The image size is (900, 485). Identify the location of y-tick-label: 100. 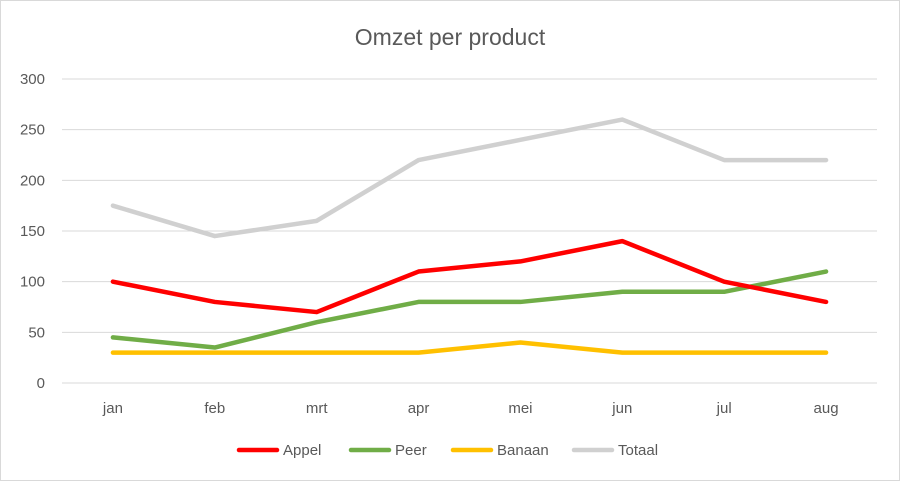
(32, 282).